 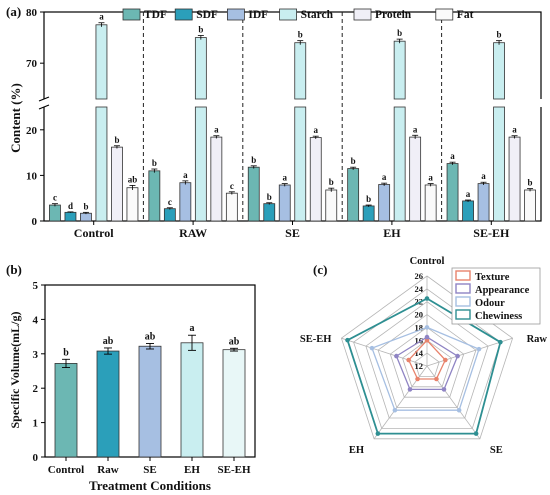 I want to click on panel-c-axis-label: EH, so click(x=356, y=450).